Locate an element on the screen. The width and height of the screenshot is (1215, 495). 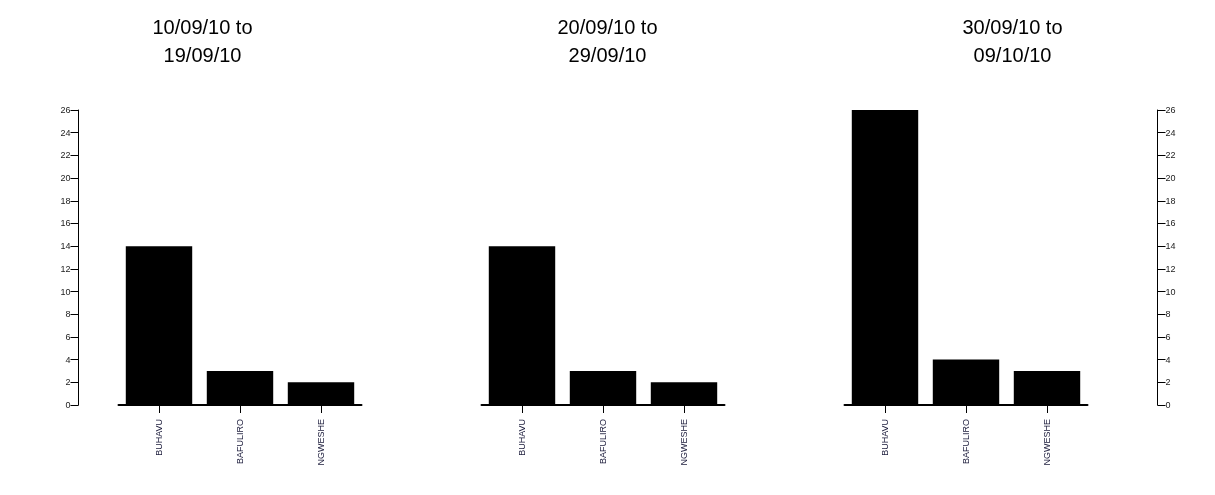
y2-tick-label: 14 is located at coordinates (1170, 246).